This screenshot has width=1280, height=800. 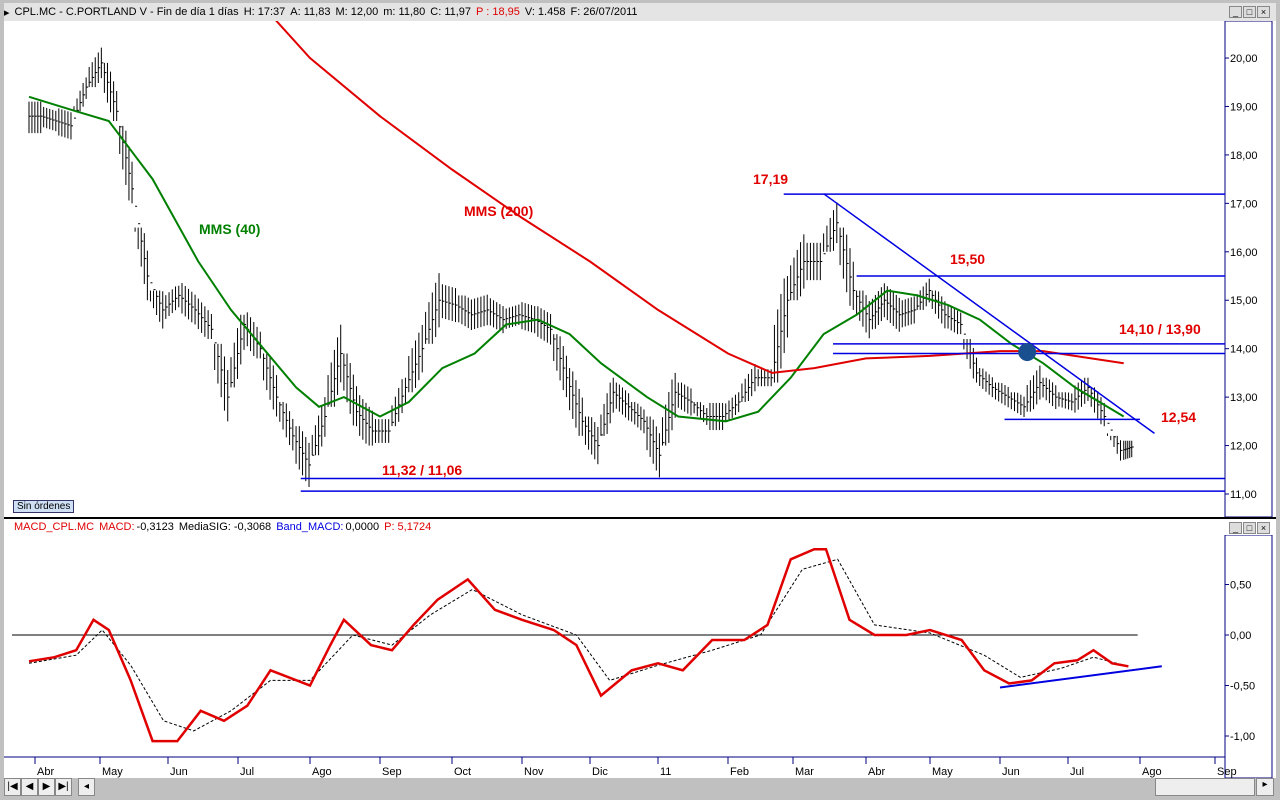 What do you see at coordinates (967, 259) in the screenshot?
I see `annotation-label: 15,50` at bounding box center [967, 259].